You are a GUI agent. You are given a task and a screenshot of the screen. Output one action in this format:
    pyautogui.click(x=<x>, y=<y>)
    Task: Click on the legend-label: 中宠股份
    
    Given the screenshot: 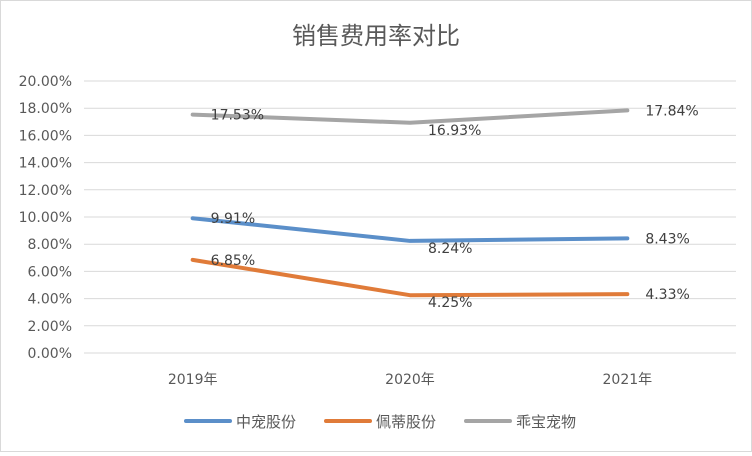 What is the action you would take?
    pyautogui.click(x=266, y=422)
    